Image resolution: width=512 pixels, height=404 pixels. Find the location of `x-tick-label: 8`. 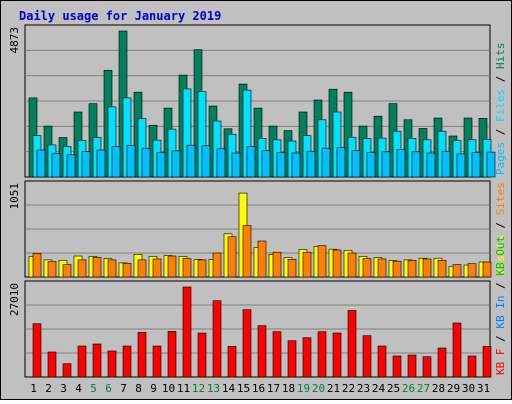

x-tick-label: 8 is located at coordinates (138, 388).